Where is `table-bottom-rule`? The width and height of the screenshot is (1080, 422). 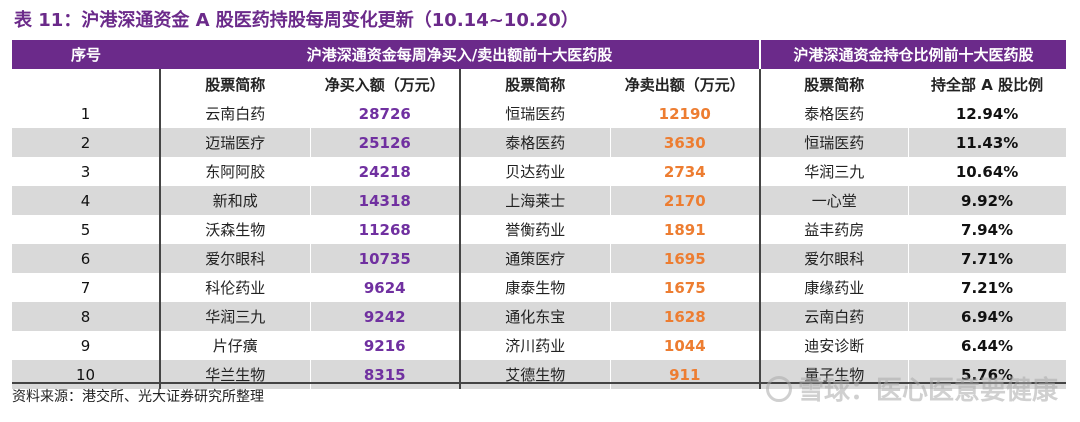
table-bottom-rule is located at coordinates (539, 383).